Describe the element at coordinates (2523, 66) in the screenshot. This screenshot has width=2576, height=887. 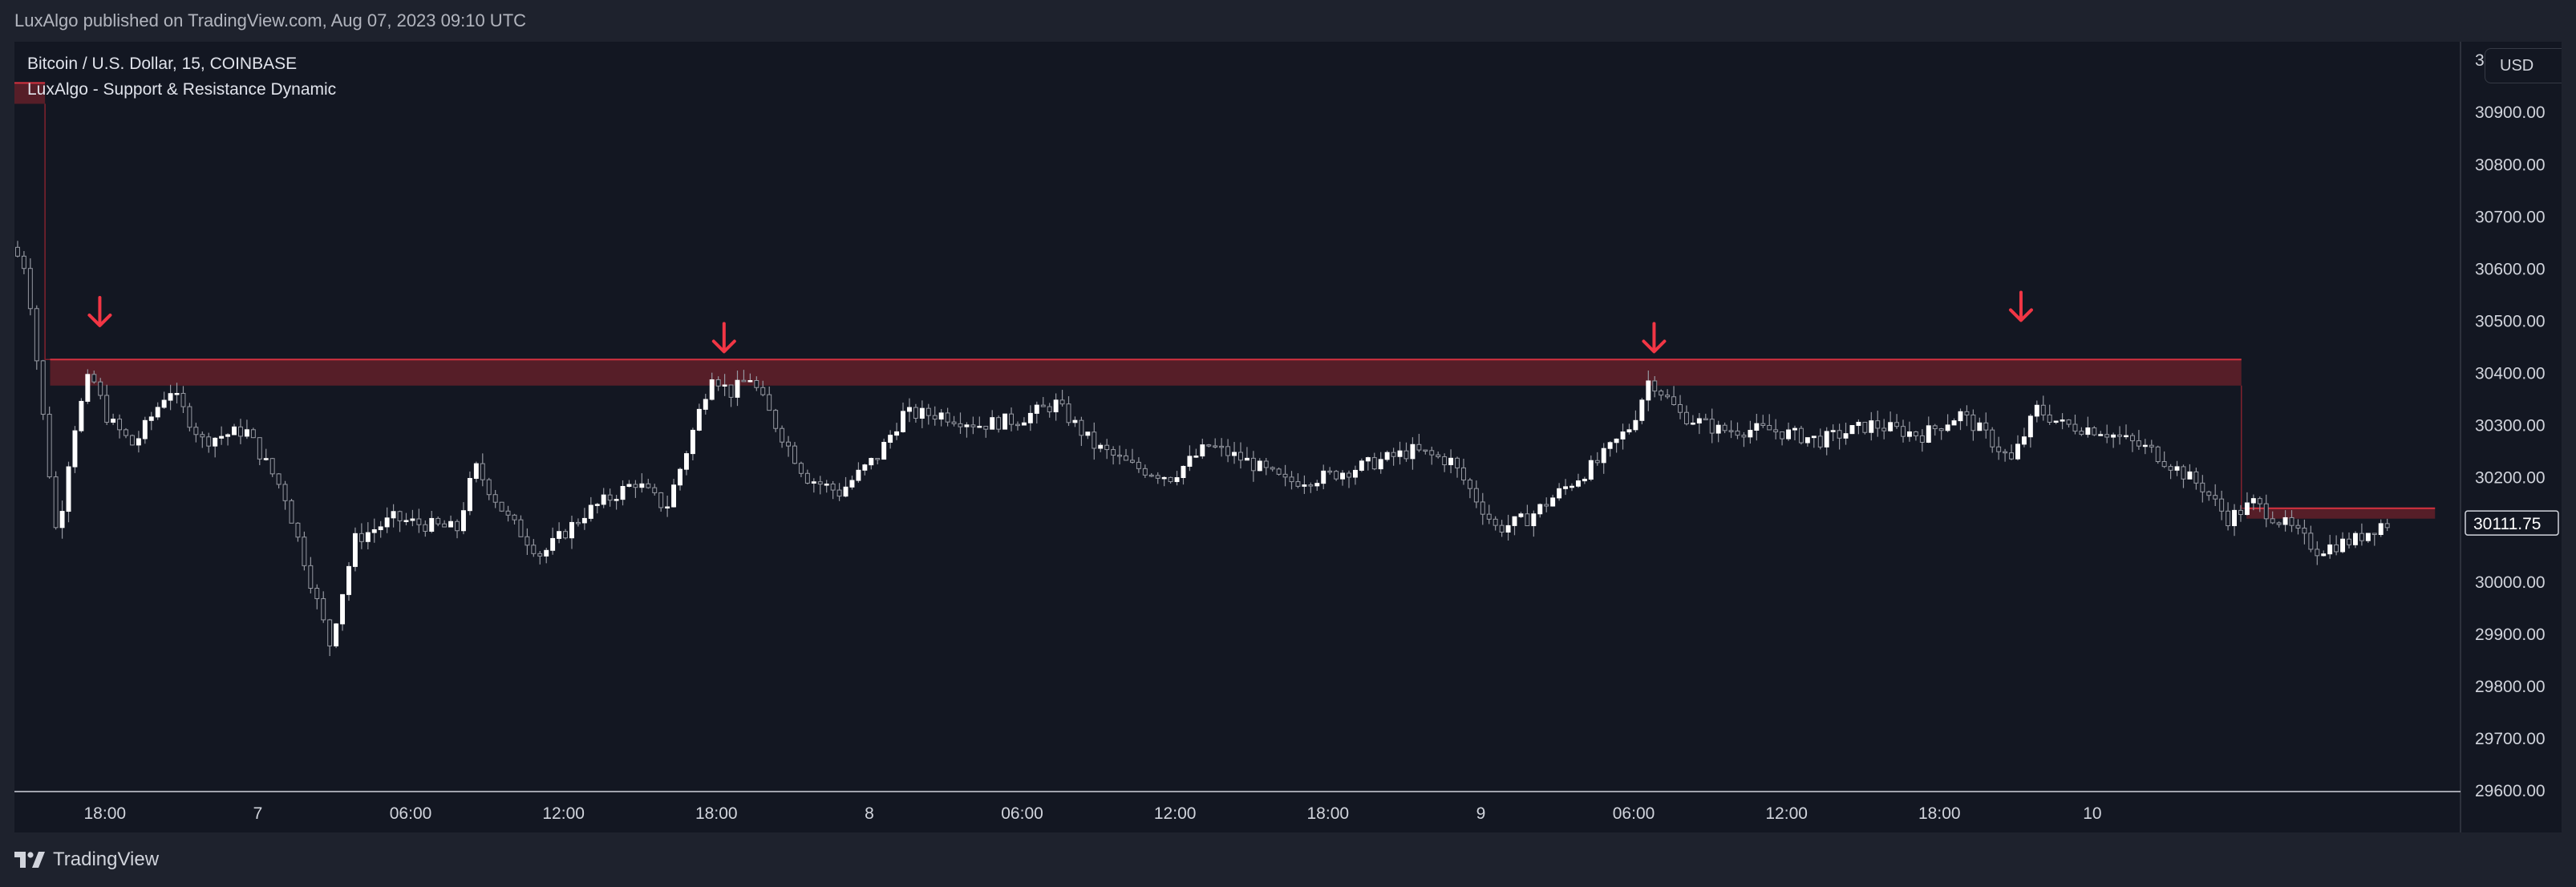
I see `currency-button: USD` at that location.